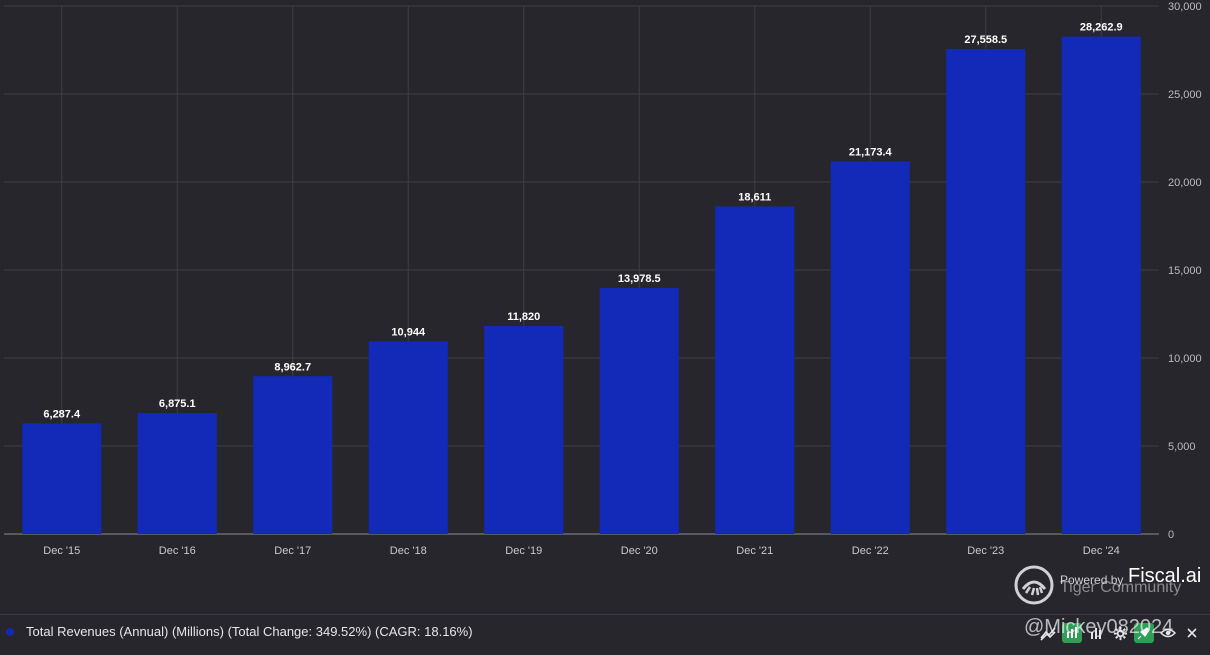 This screenshot has width=1210, height=655. I want to click on x-tick-label: Dec '18, so click(408, 551).